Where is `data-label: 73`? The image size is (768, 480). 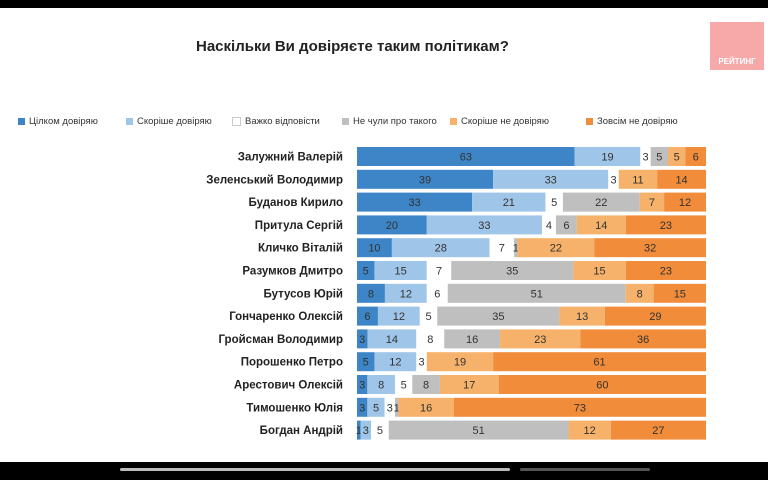
data-label: 73 is located at coordinates (580, 408).